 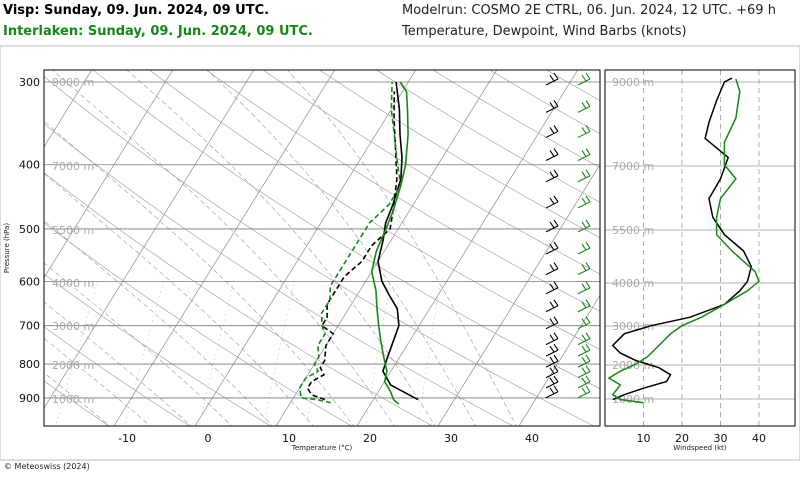 I want to click on wind-altitude-label: 5500 m, so click(x=633, y=230).